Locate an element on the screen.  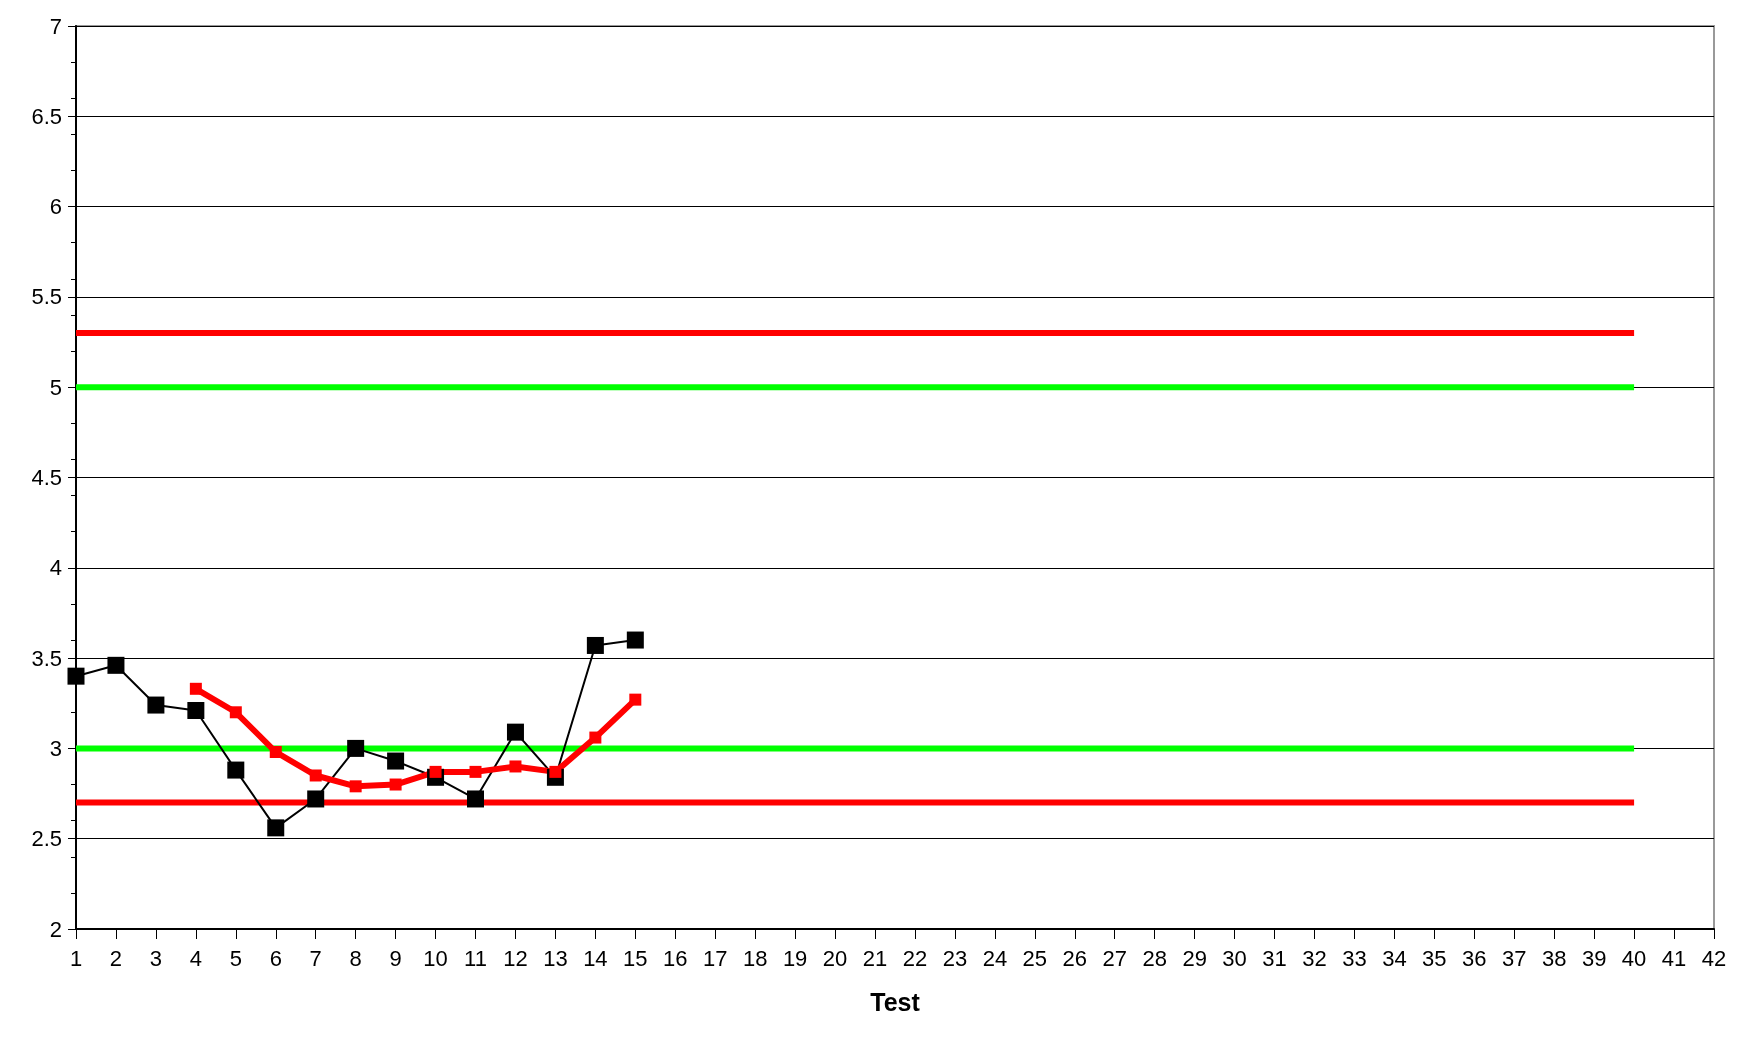
y-tick-label: 5 is located at coordinates (55, 387).